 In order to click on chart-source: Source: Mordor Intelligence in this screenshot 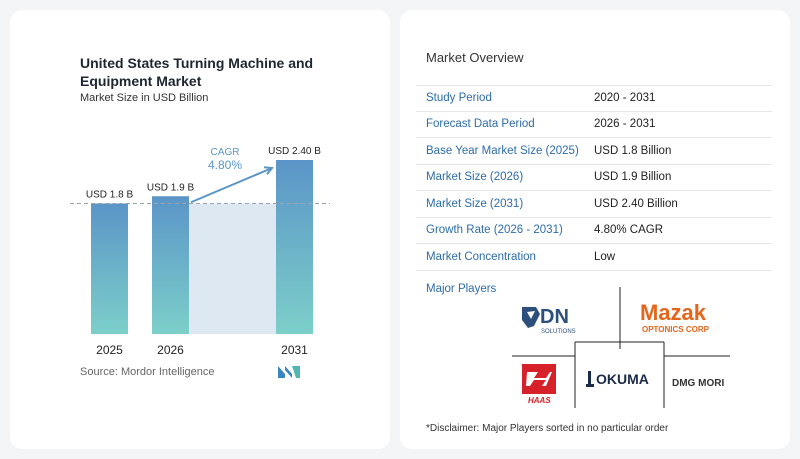, I will do `click(147, 372)`.